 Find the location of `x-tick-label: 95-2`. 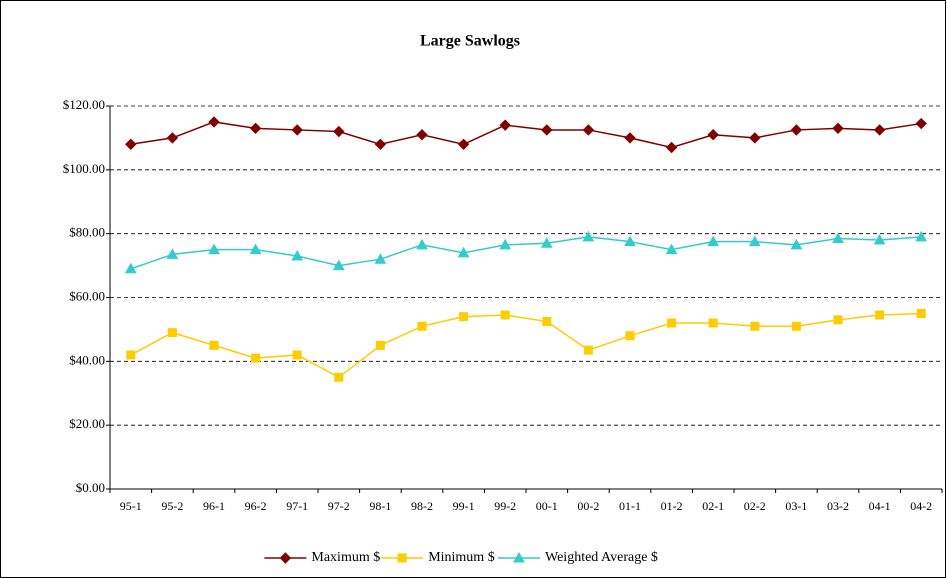

x-tick-label: 95-2 is located at coordinates (172, 506).